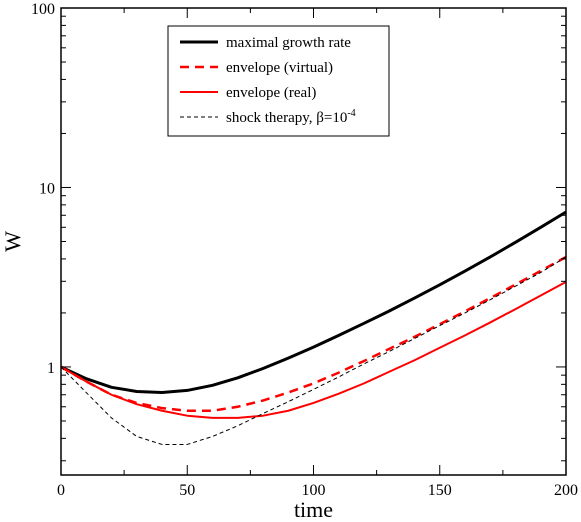 Image resolution: width=581 pixels, height=522 pixels. Describe the element at coordinates (271, 93) in the screenshot. I see `legend-label-3: envelope (real)` at that location.